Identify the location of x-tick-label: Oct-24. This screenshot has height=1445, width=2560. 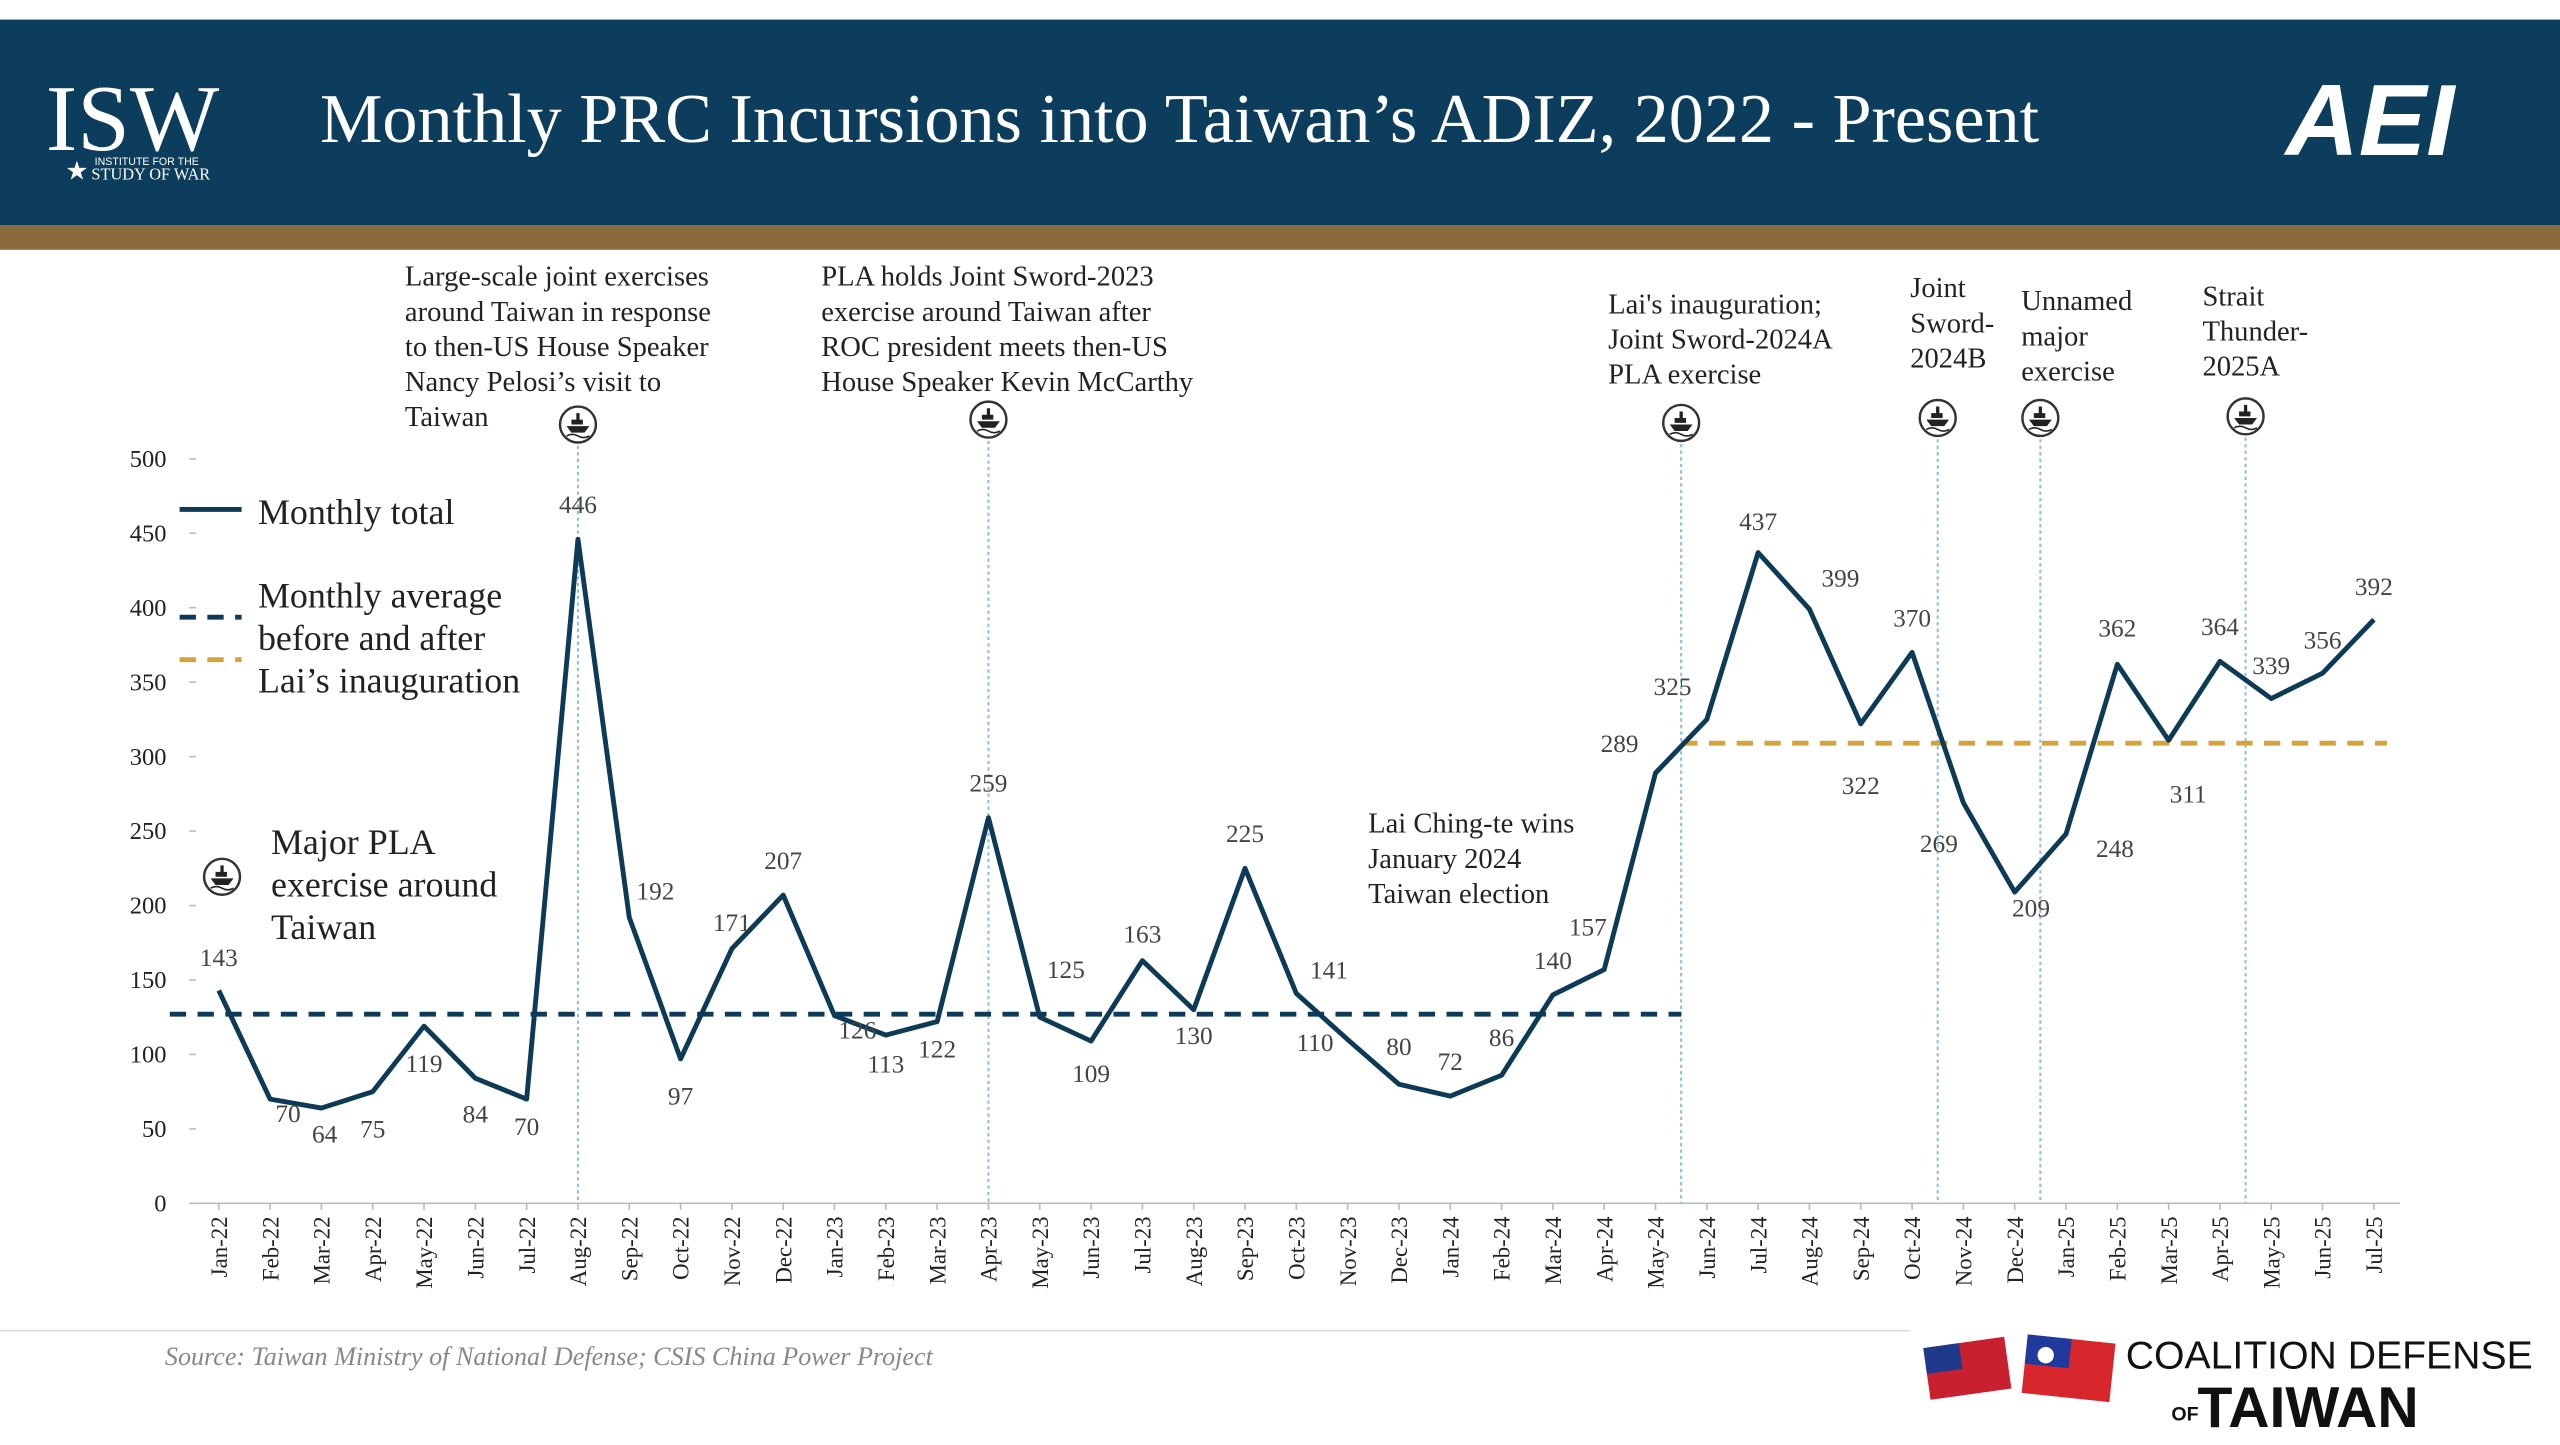
(1912, 1248).